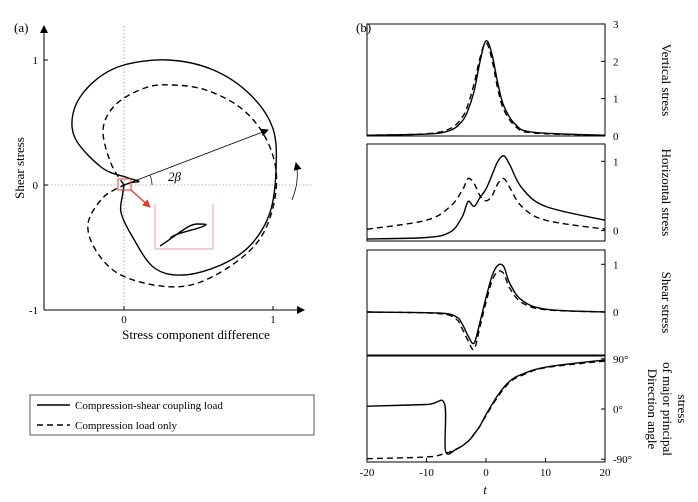 The image size is (698, 502). I want to click on ylabel-direction-angle: Direction angle, so click(652, 409).